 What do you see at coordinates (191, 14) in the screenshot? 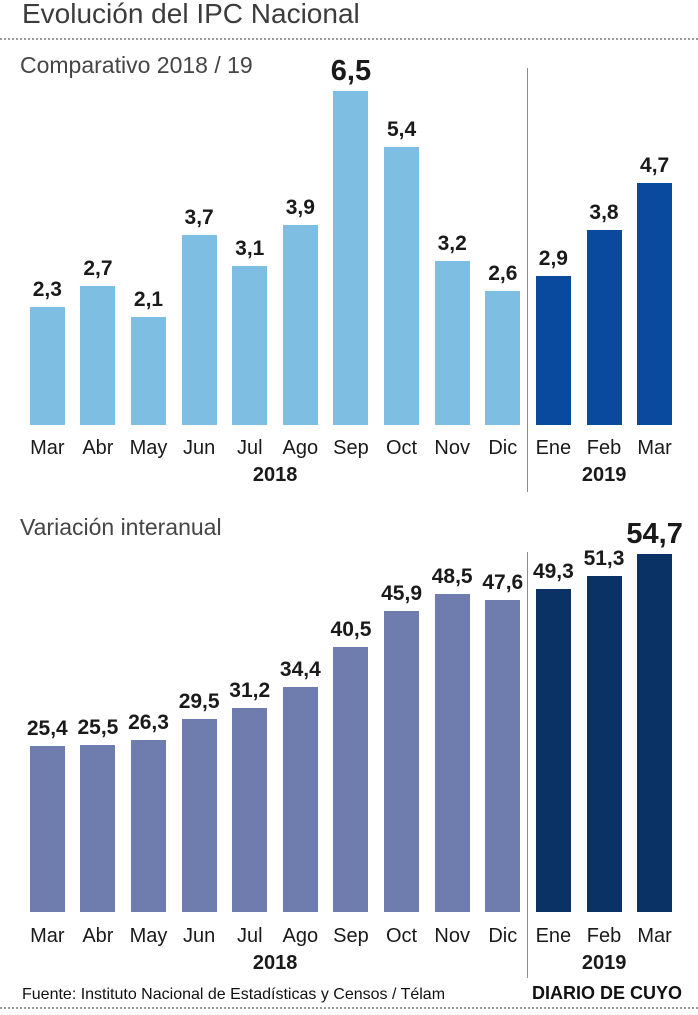
I see `page-title: Evolución del IPC Nacional` at bounding box center [191, 14].